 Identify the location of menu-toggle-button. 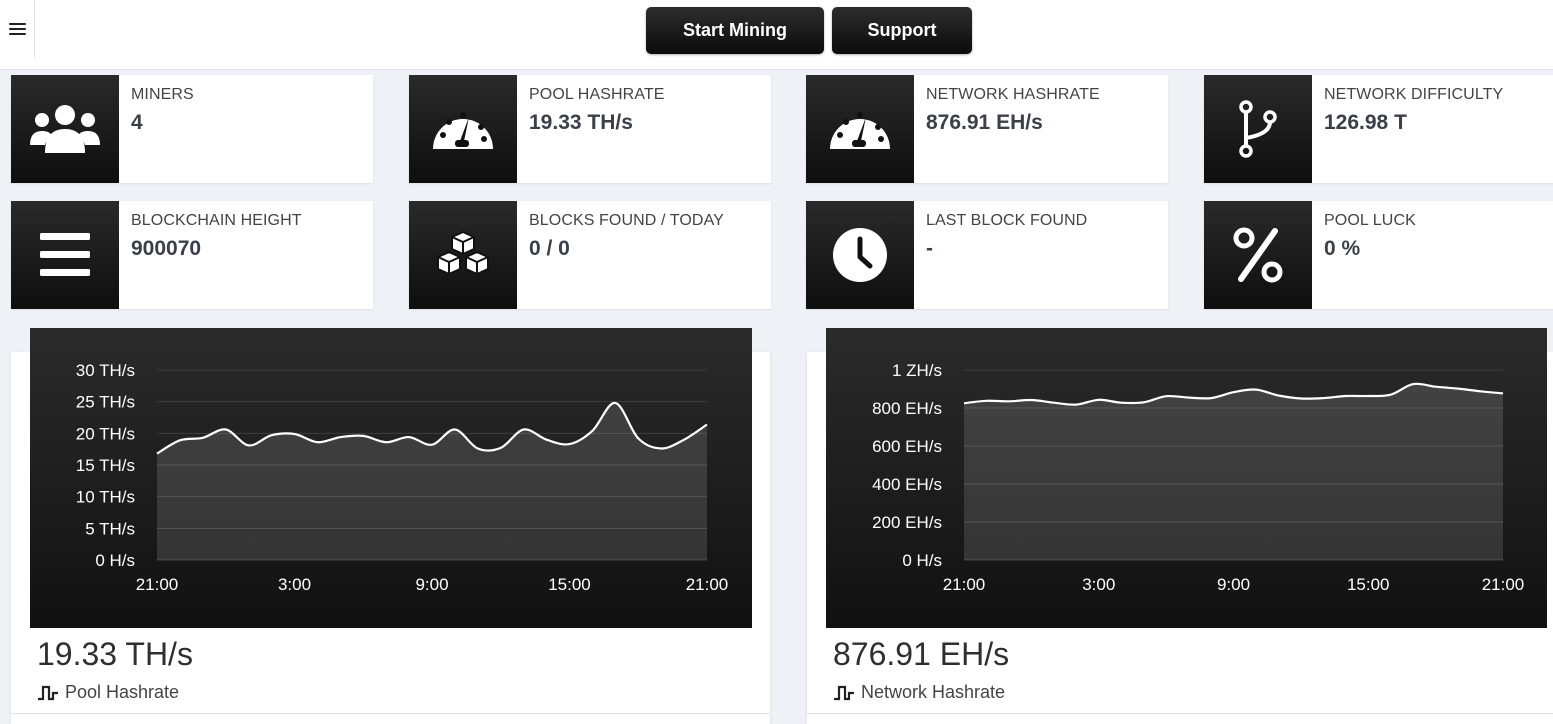
(17, 29).